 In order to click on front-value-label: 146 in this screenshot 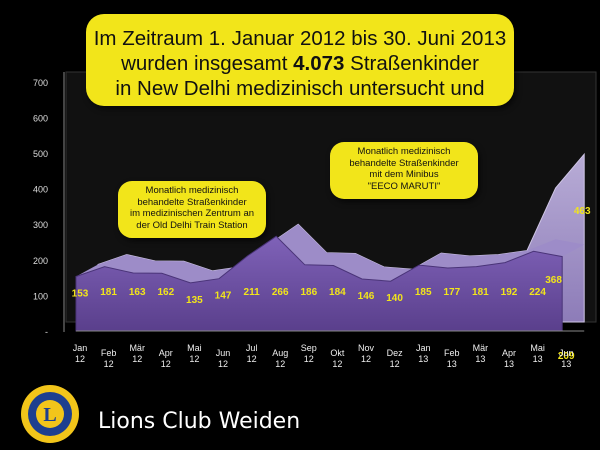, I will do `click(366, 296)`.